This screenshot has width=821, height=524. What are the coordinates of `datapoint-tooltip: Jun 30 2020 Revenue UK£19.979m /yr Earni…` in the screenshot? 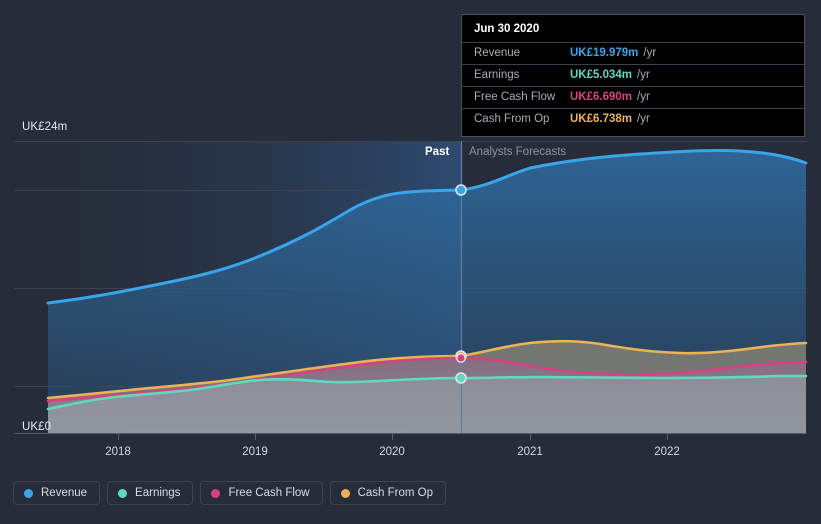 It's located at (633, 75).